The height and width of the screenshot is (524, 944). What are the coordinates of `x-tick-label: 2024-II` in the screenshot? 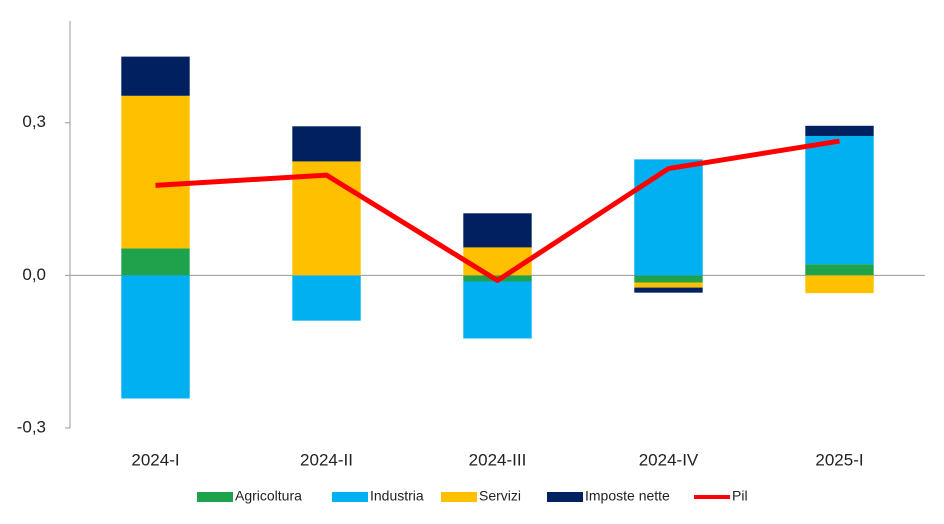 It's located at (326, 459).